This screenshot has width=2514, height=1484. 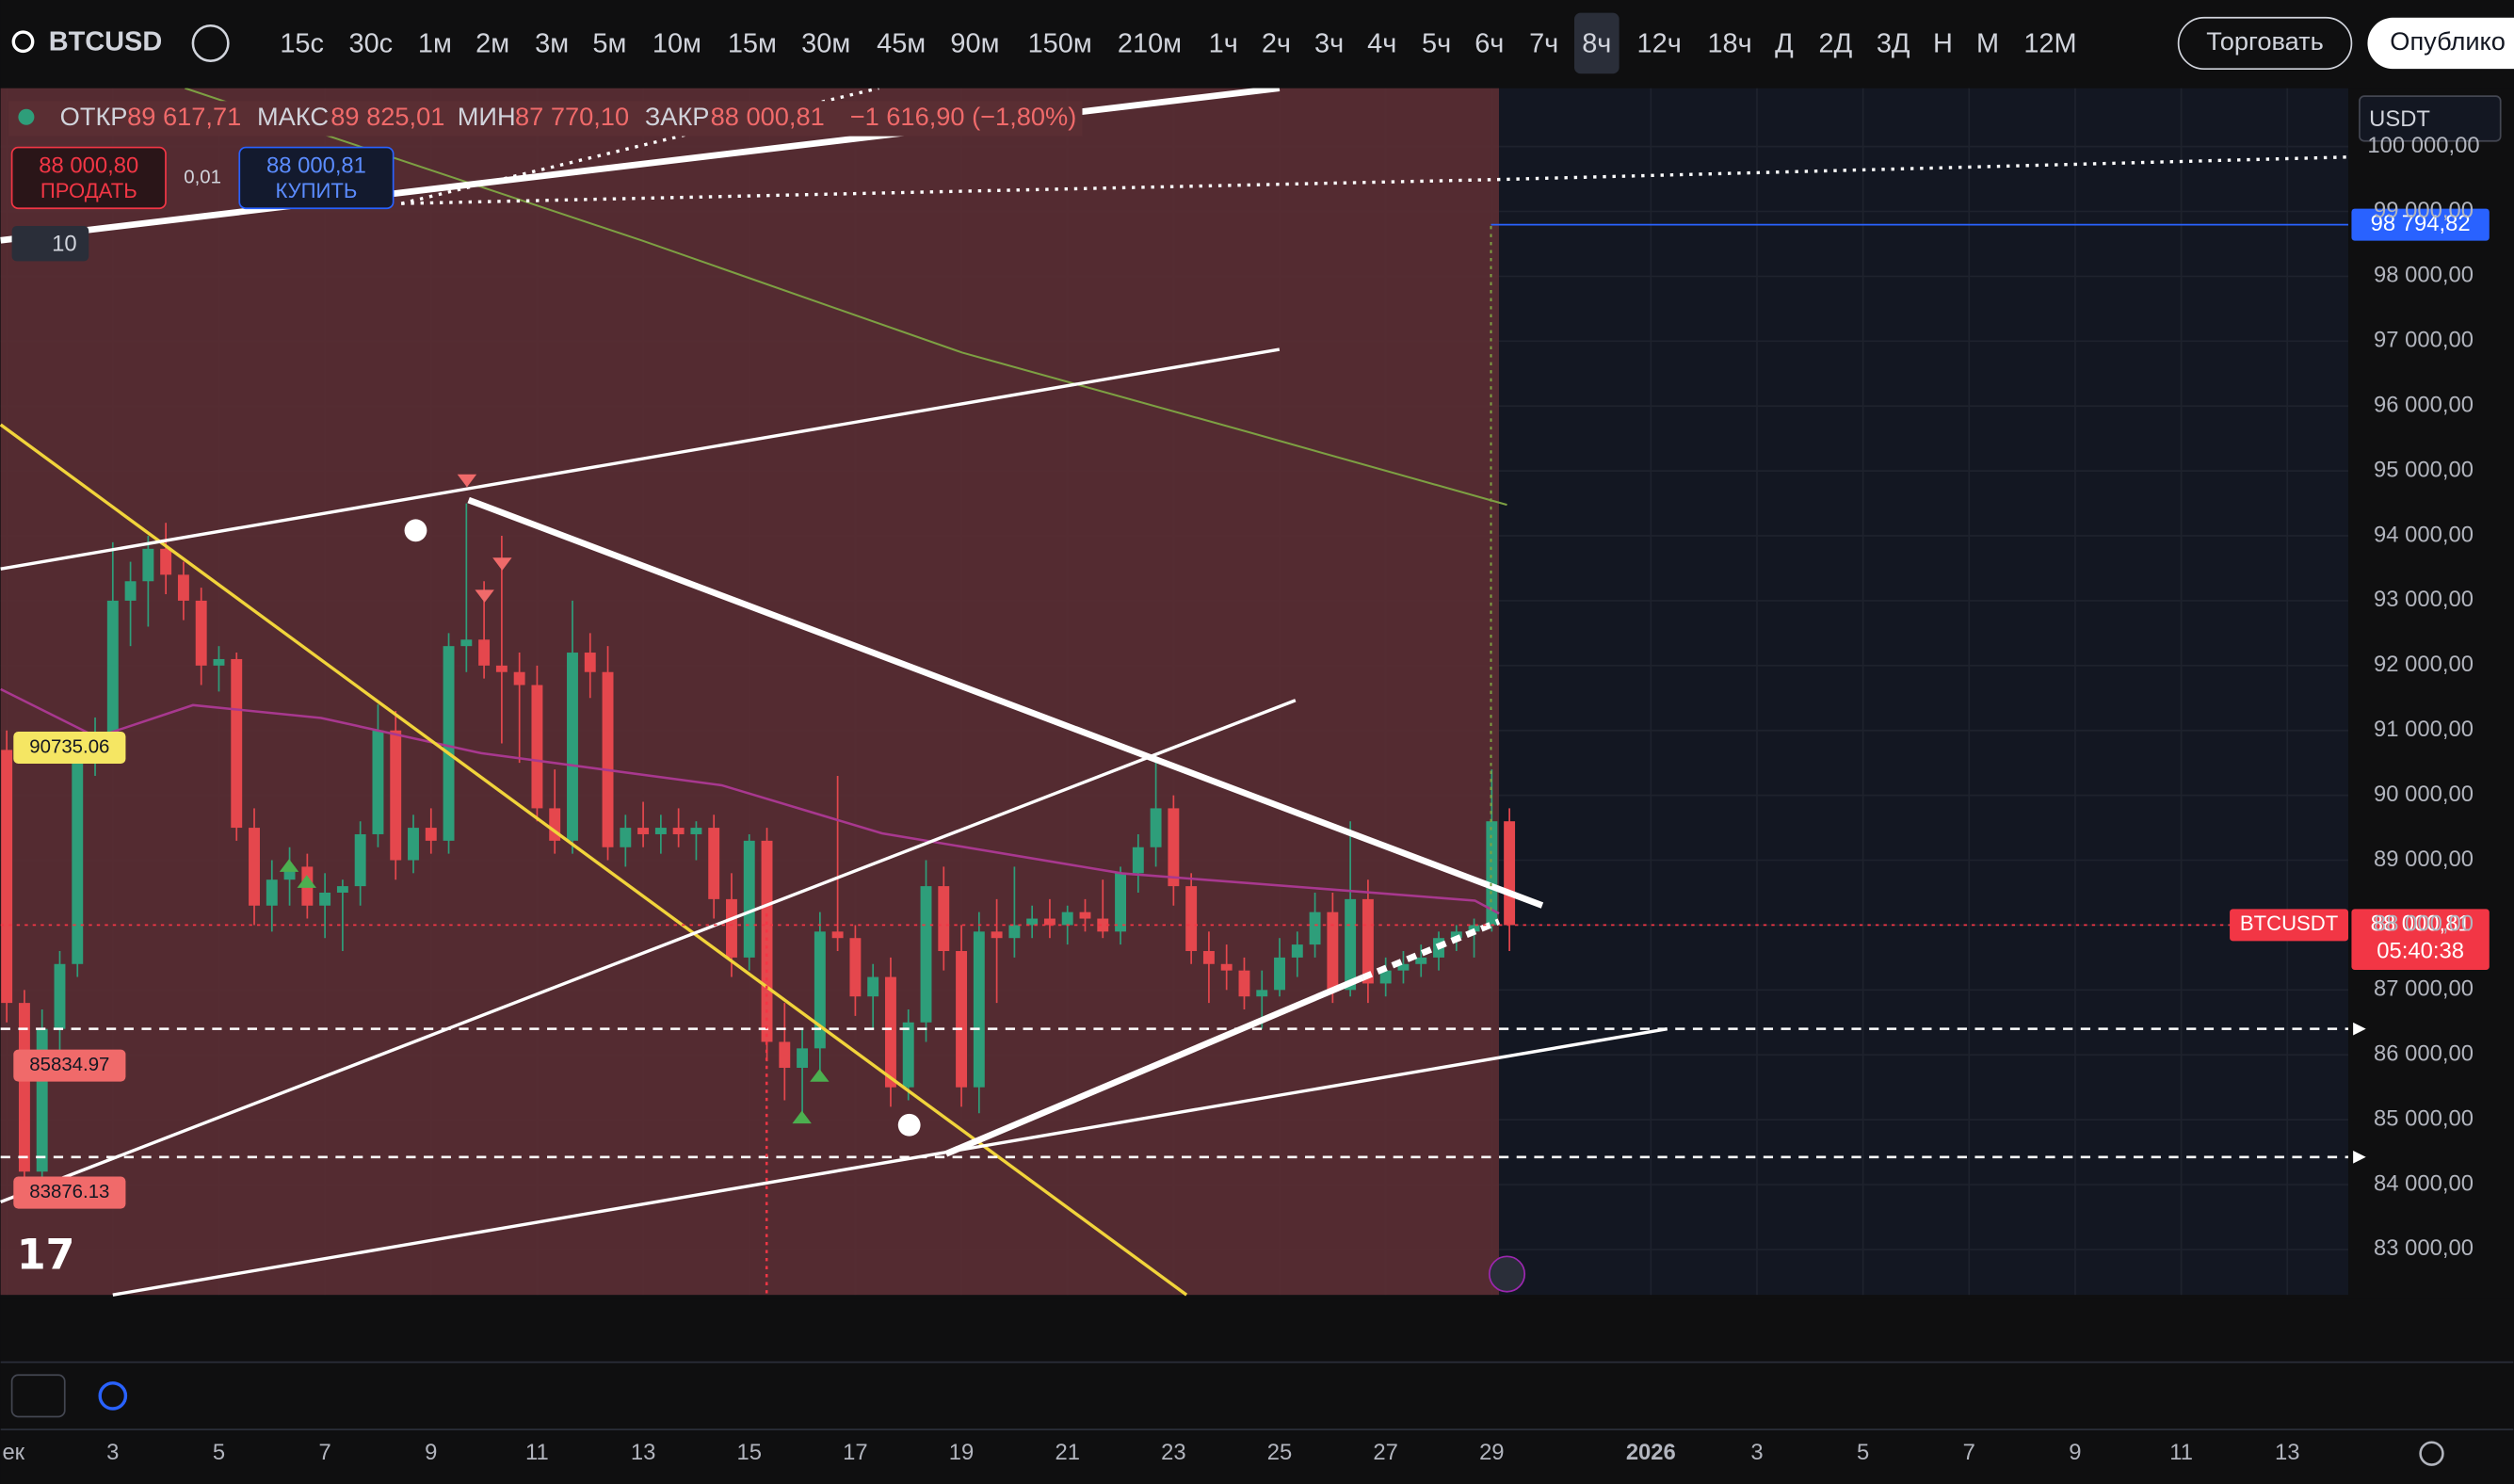 I want to click on x-tick-label: 25, so click(x=1280, y=1452).